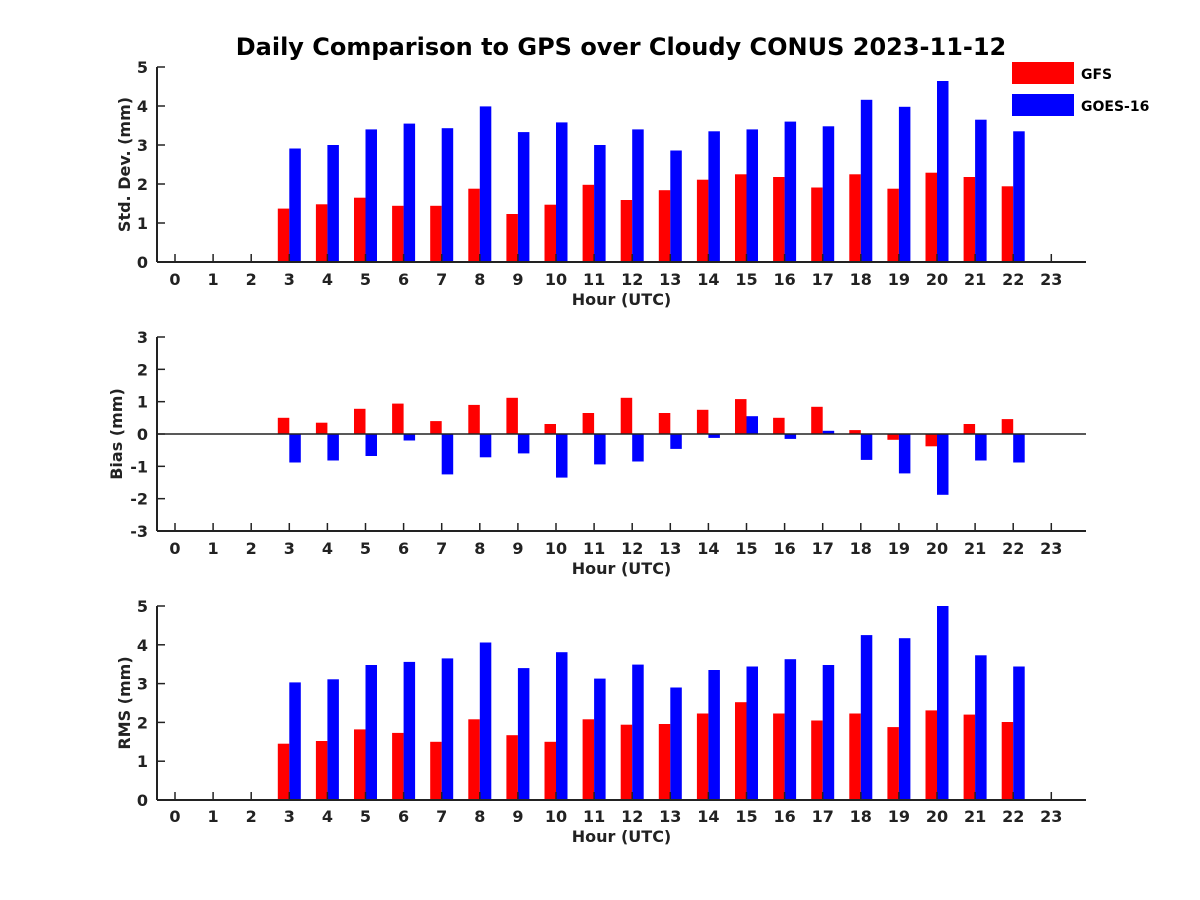 This screenshot has height=900, width=1200. Describe the element at coordinates (594, 816) in the screenshot. I see `x-tick-label: 11` at that location.